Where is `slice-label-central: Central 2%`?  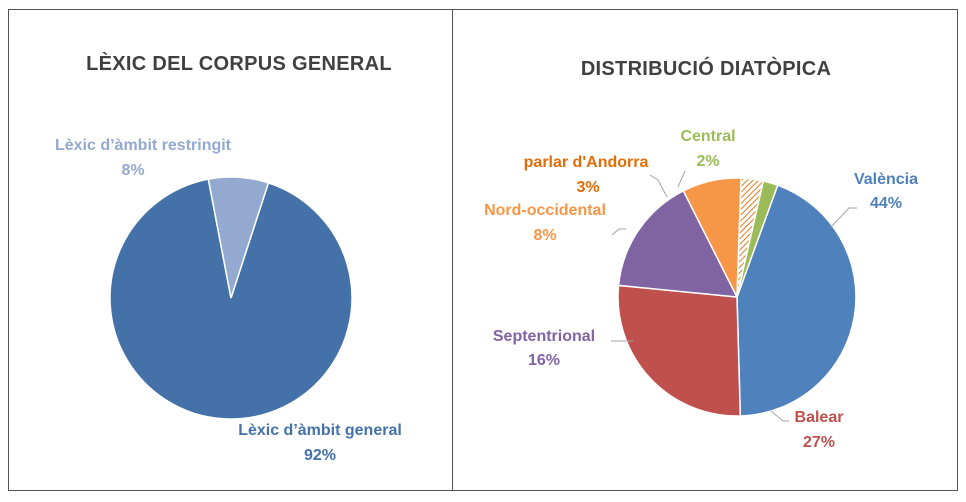
slice-label-central: Central 2% is located at coordinates (707, 149).